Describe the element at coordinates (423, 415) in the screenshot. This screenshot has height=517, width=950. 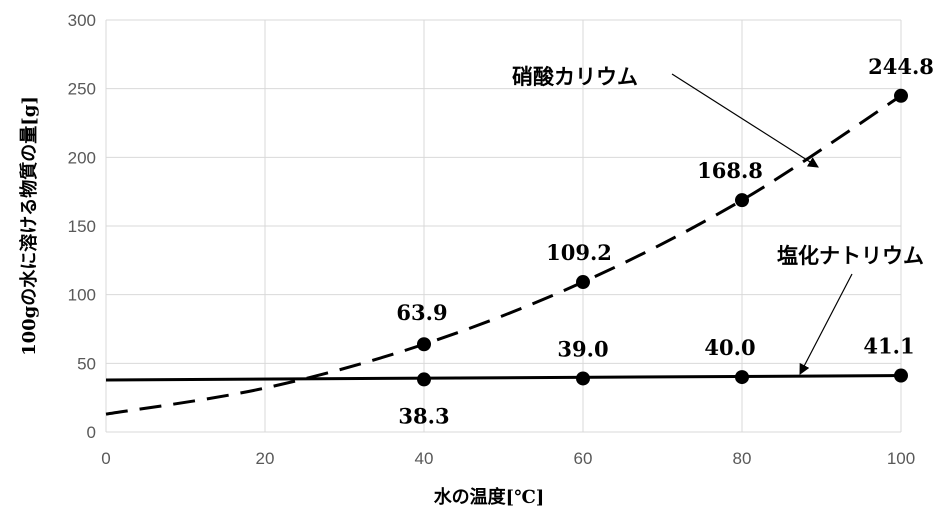
I see `data-label-sodium-chloride: 38.3` at that location.